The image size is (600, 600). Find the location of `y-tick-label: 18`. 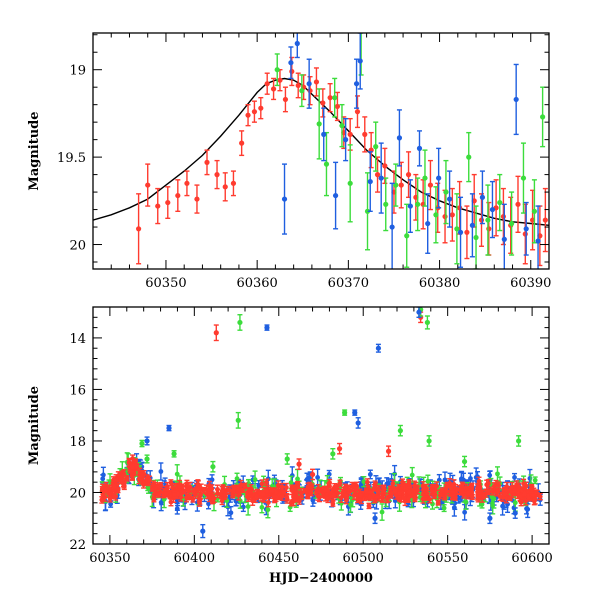

y-tick-label: 18 is located at coordinates (77, 442).